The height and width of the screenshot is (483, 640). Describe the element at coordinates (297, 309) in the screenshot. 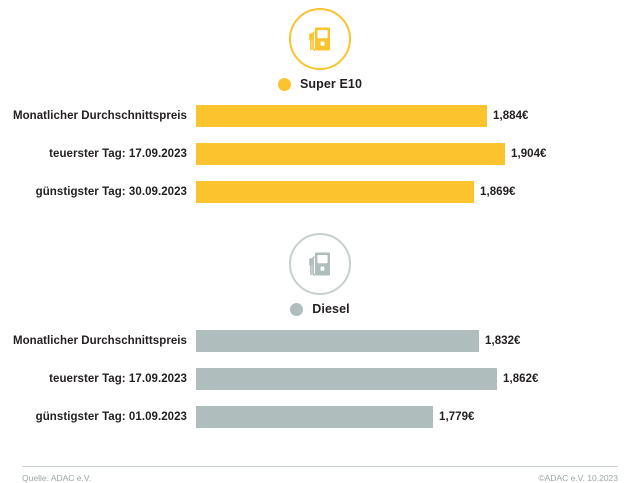

I see `legend-dot-diesel` at that location.